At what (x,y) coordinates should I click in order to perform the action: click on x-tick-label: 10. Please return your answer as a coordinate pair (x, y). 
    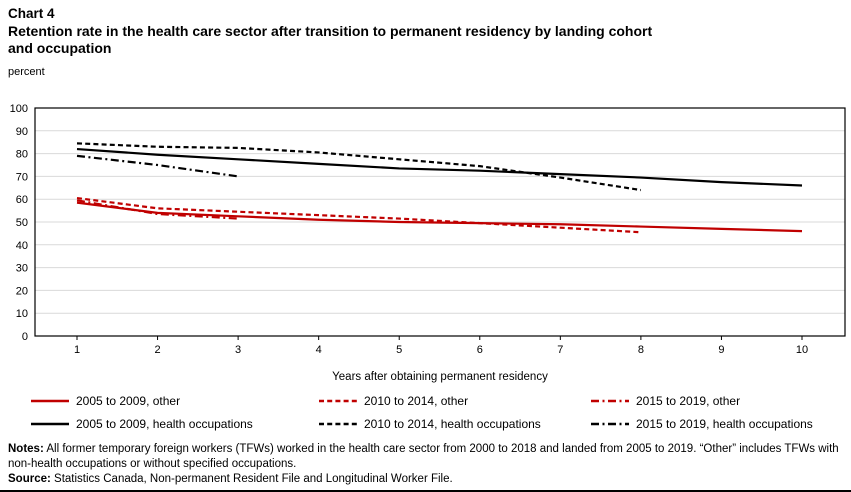
    Looking at the image, I should click on (802, 350).